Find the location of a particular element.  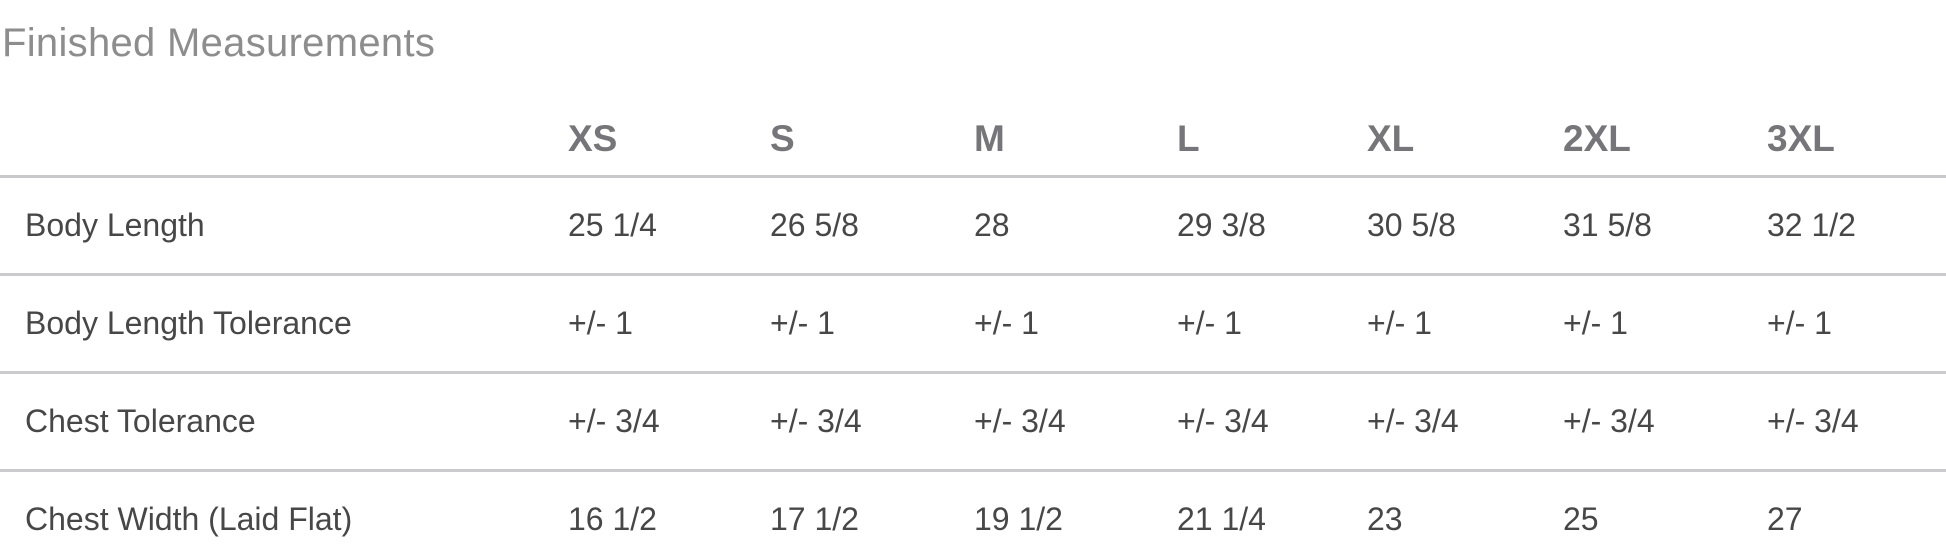

cell-body-length-m: 28 is located at coordinates (1075, 226).